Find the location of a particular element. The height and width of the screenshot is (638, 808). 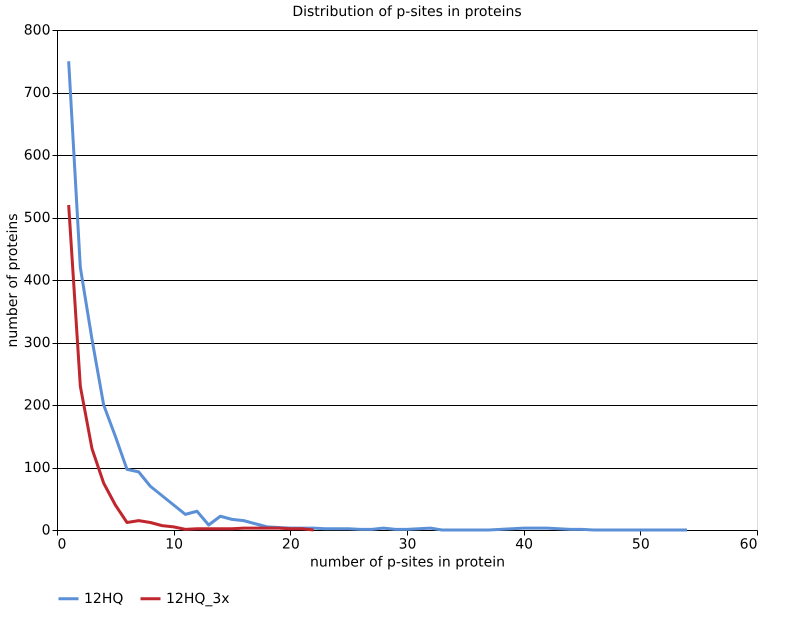

y-tick-label: 400 is located at coordinates (37, 280).